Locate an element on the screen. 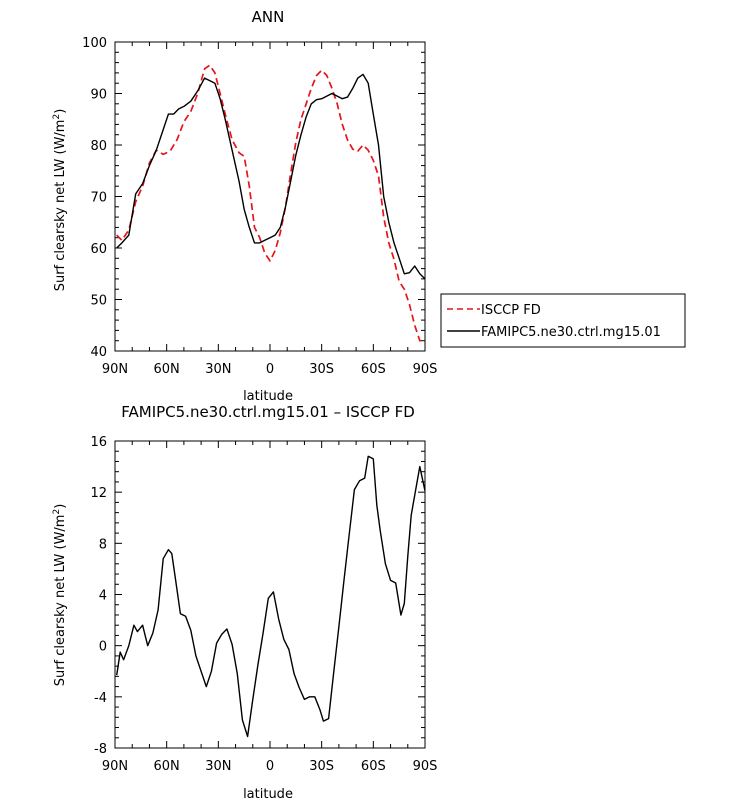  bottom-chart-series-layer is located at coordinates (271, 596).